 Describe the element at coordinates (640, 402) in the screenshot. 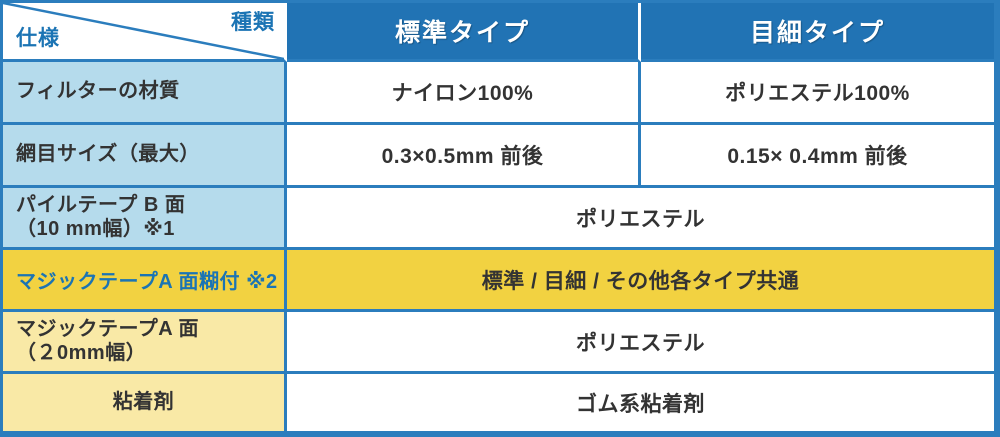

I see `value-adhesive: ゴム系粘着剤` at that location.